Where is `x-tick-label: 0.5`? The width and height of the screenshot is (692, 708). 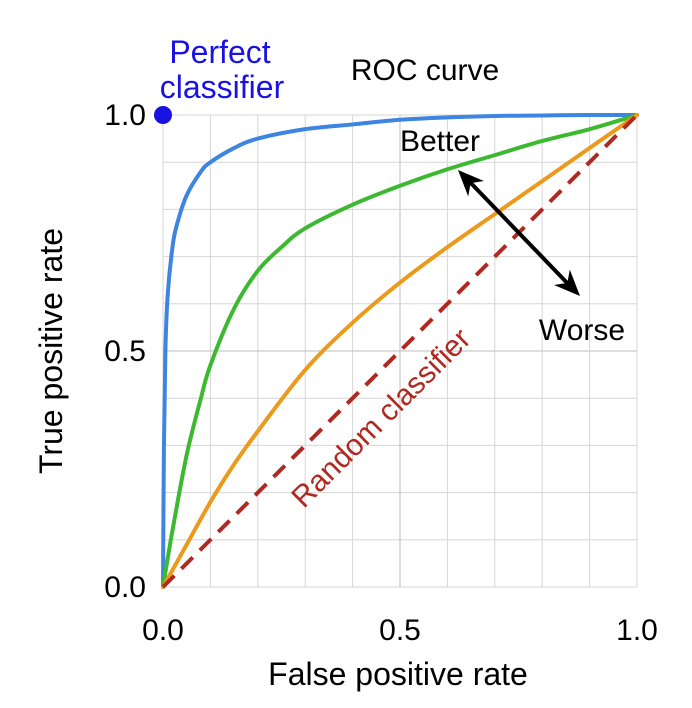 x-tick-label: 0.5 is located at coordinates (400, 630).